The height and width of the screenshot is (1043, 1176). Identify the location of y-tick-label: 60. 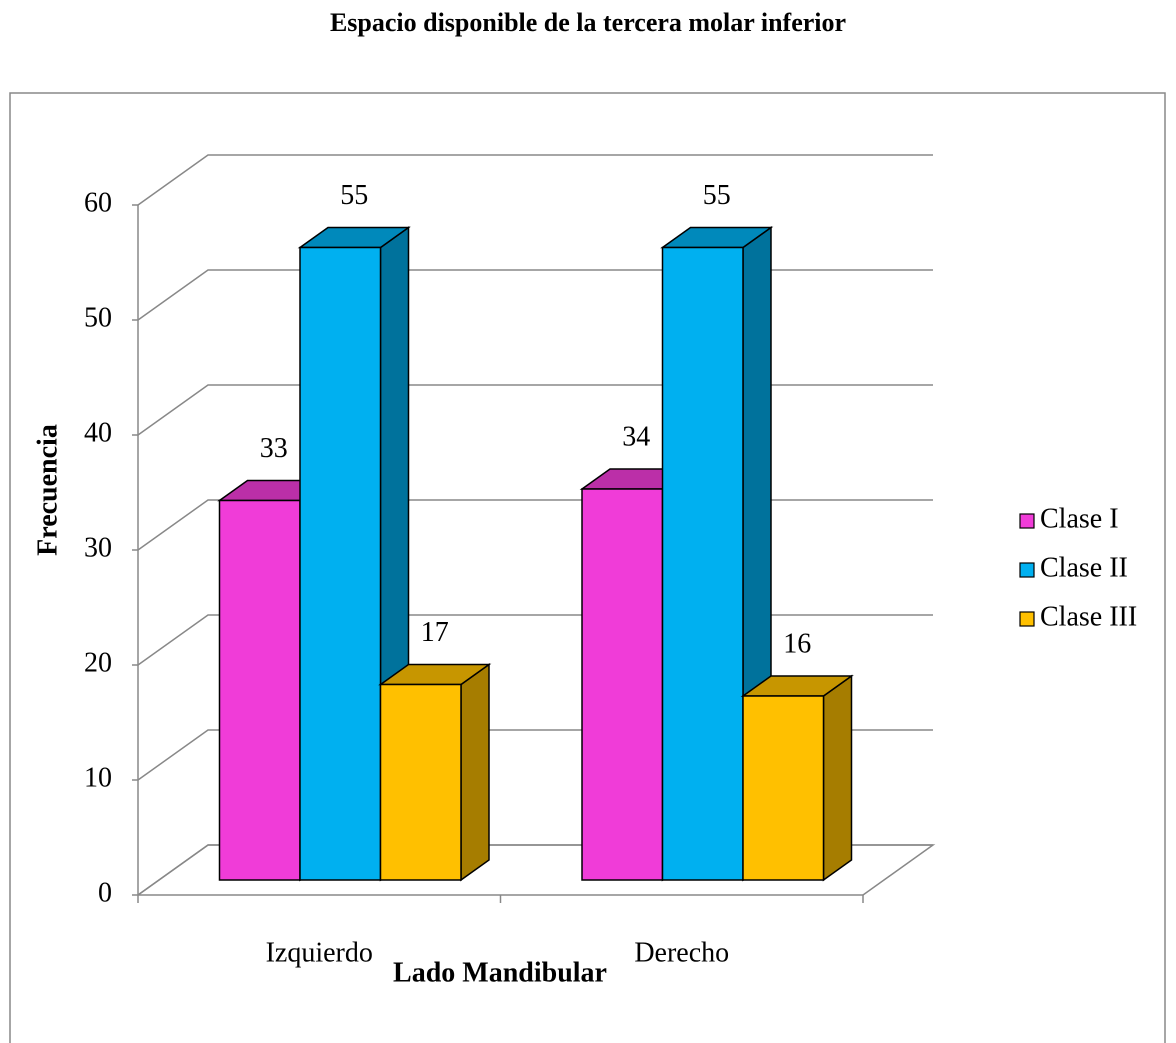
(98, 202).